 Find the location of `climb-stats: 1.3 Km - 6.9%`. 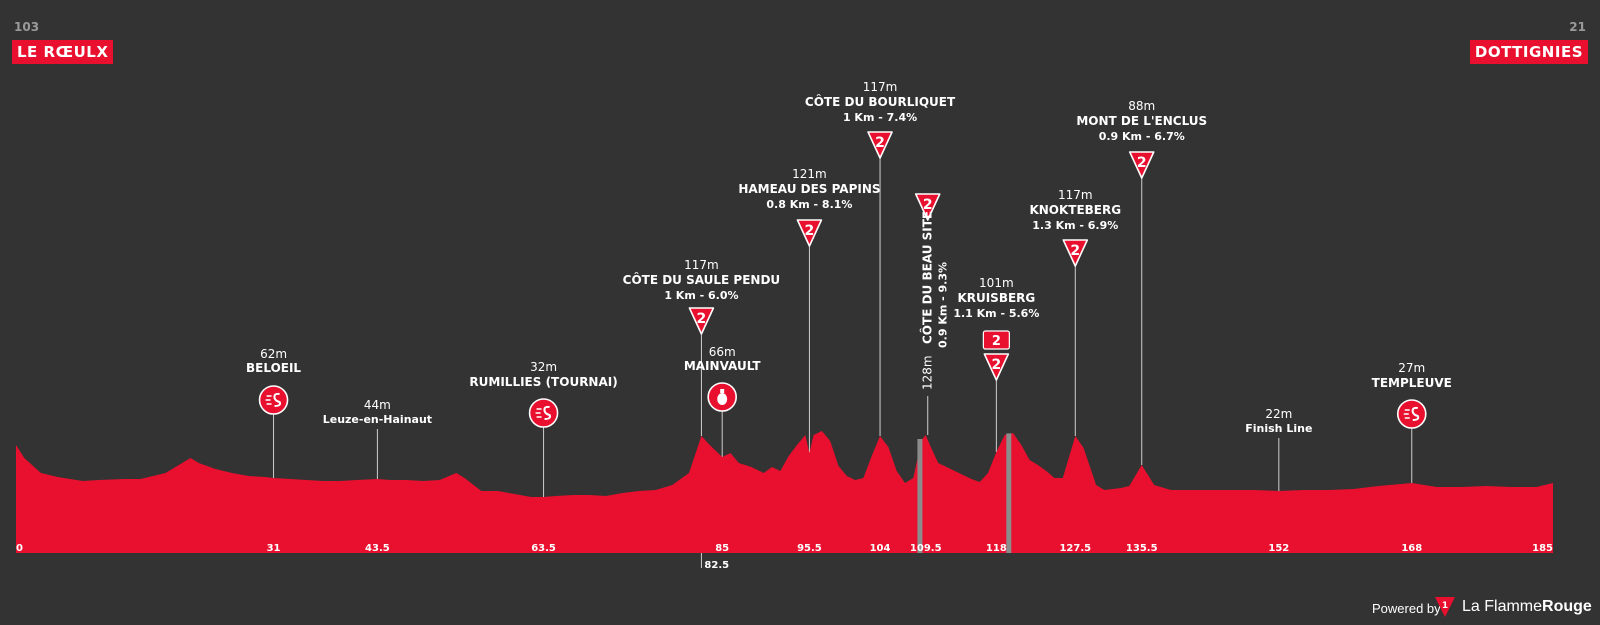

climb-stats: 1.3 Km - 6.9% is located at coordinates (1075, 225).